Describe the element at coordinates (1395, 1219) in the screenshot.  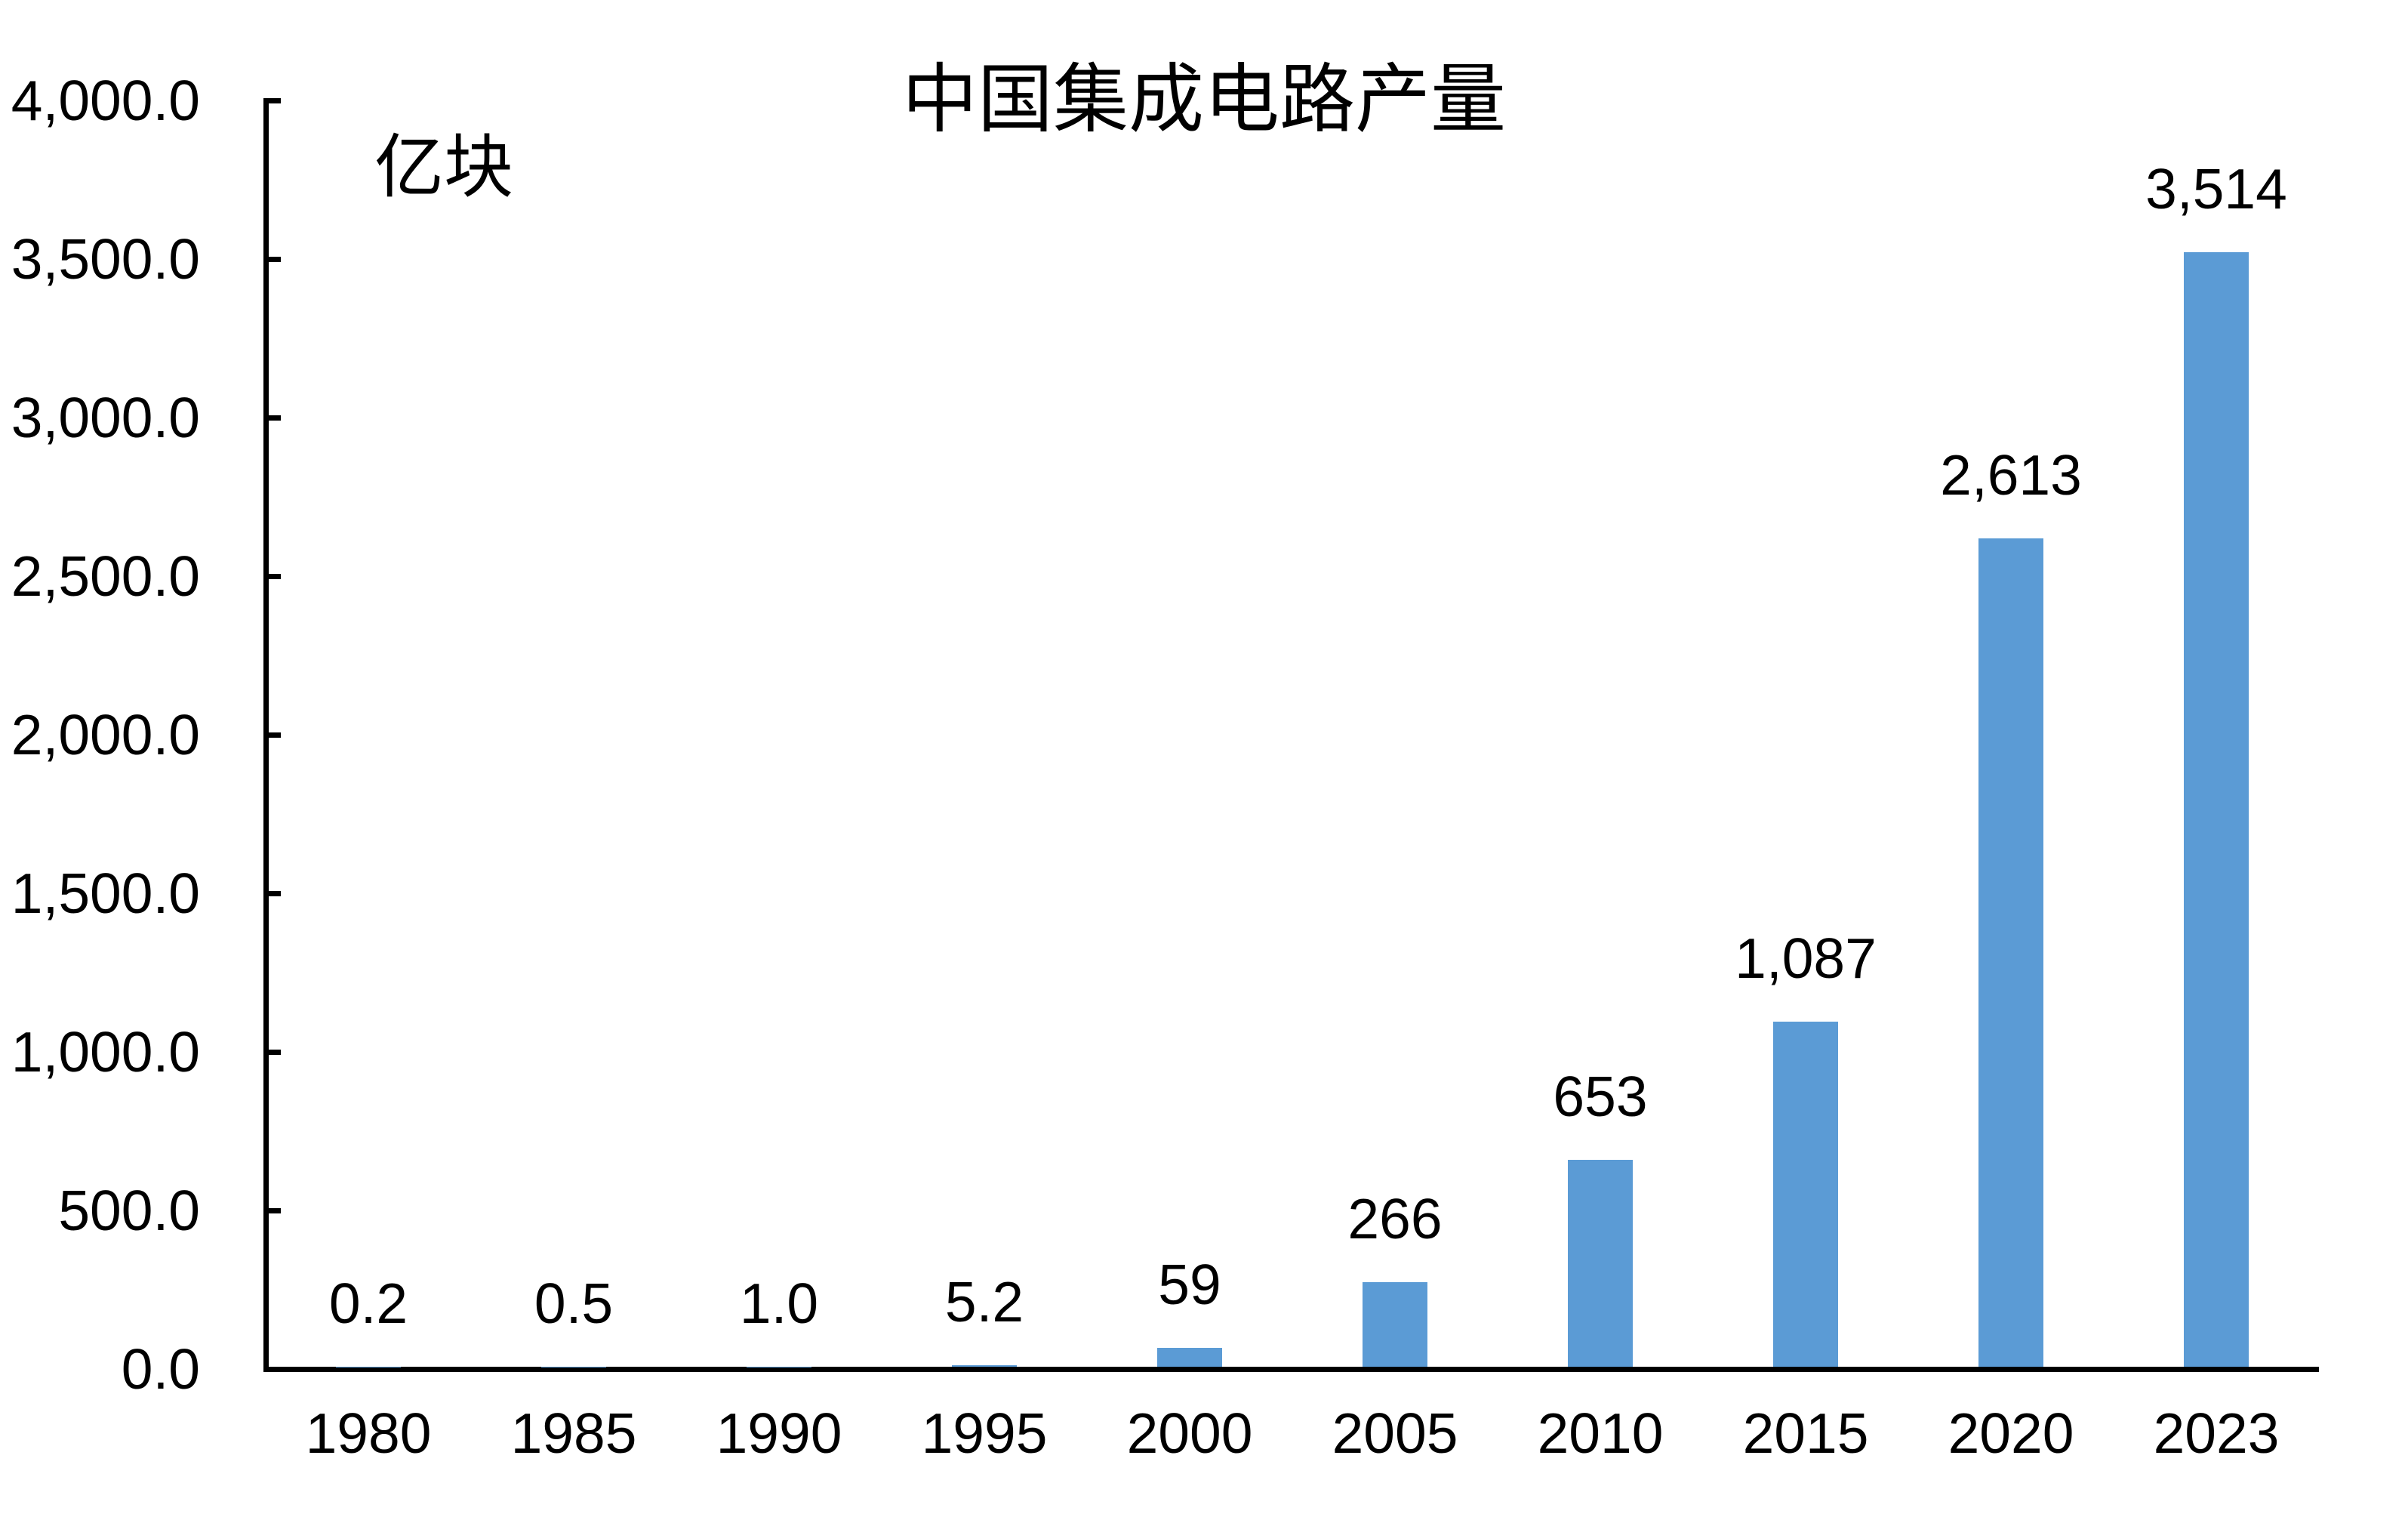
I see `bar-value-label: 266` at that location.